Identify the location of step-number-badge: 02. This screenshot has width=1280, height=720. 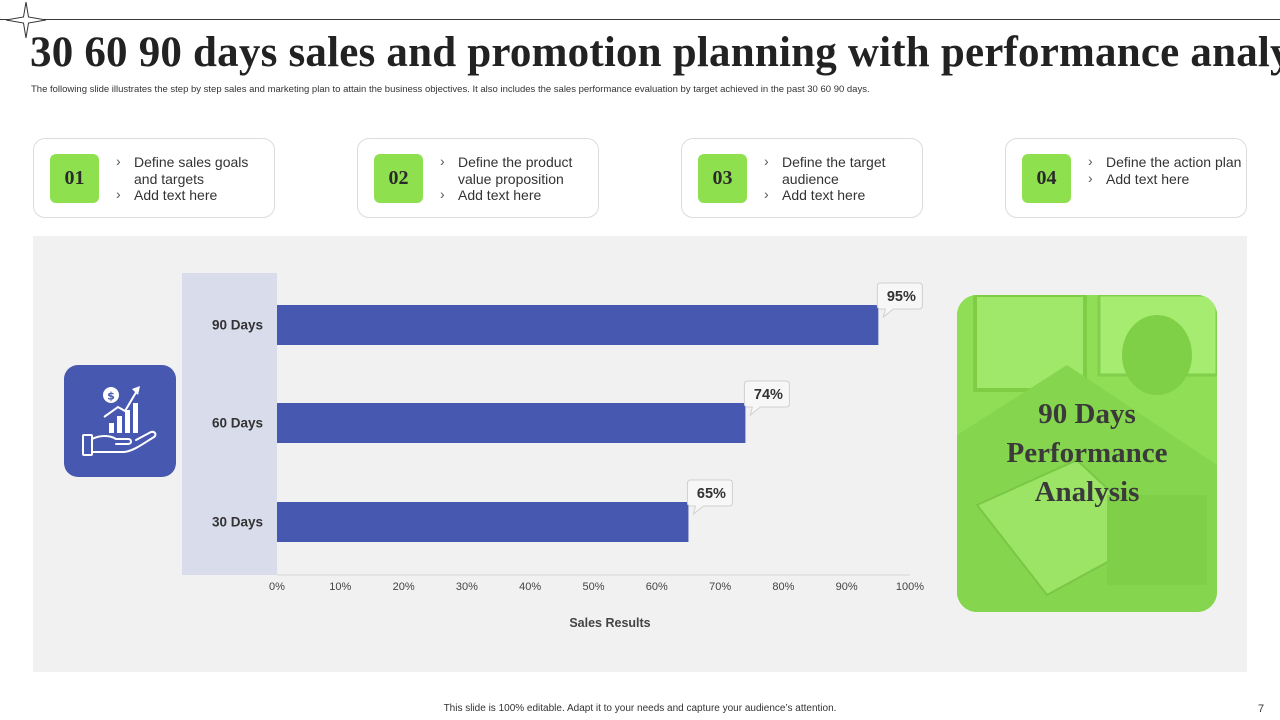
(398, 178).